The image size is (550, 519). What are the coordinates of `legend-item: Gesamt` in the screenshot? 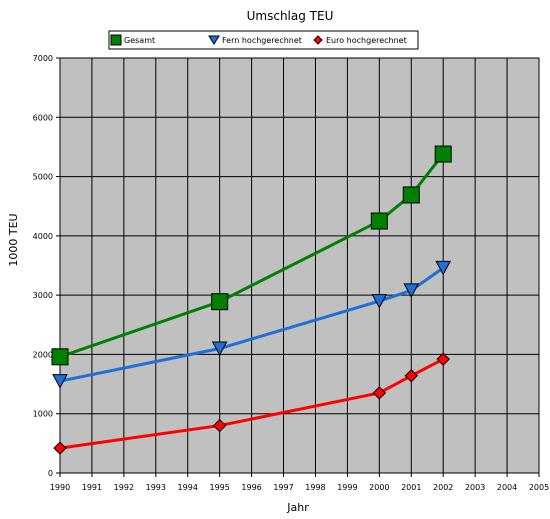 It's located at (132, 40).